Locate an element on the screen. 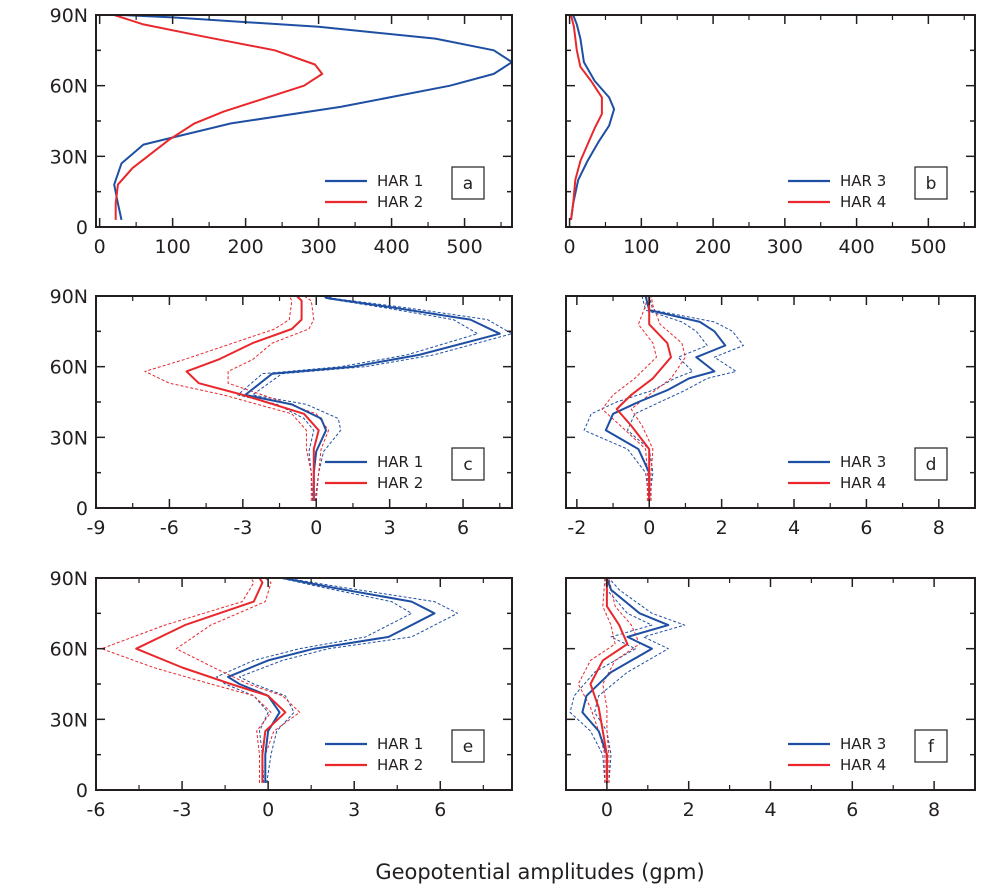  panel-tag-label: e is located at coordinates (468, 747).